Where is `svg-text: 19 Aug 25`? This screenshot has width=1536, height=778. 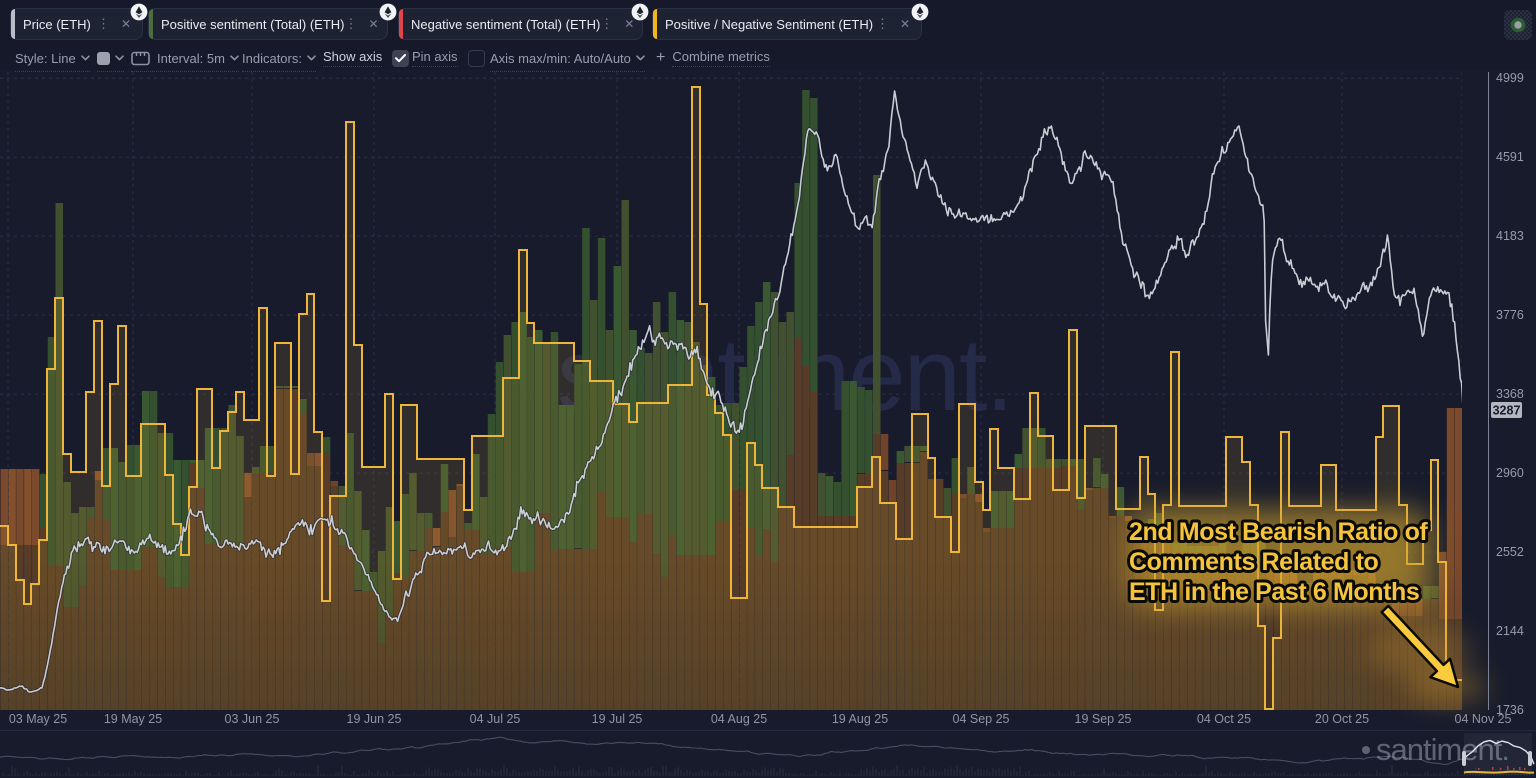
svg-text: 19 Aug 25 is located at coordinates (860, 719).